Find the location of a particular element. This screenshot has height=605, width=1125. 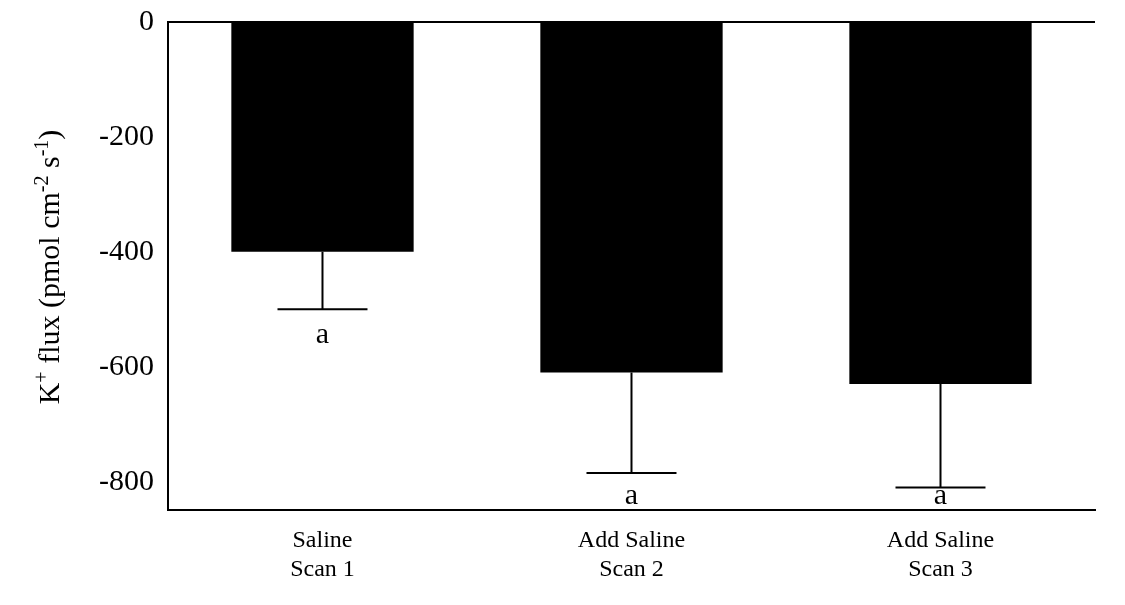

y-tick-label: -400 is located at coordinates (126, 249).